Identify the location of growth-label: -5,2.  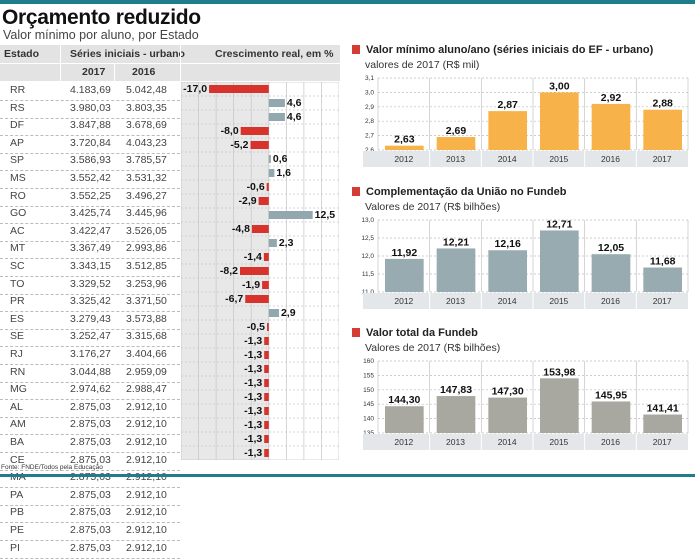
(239, 145).